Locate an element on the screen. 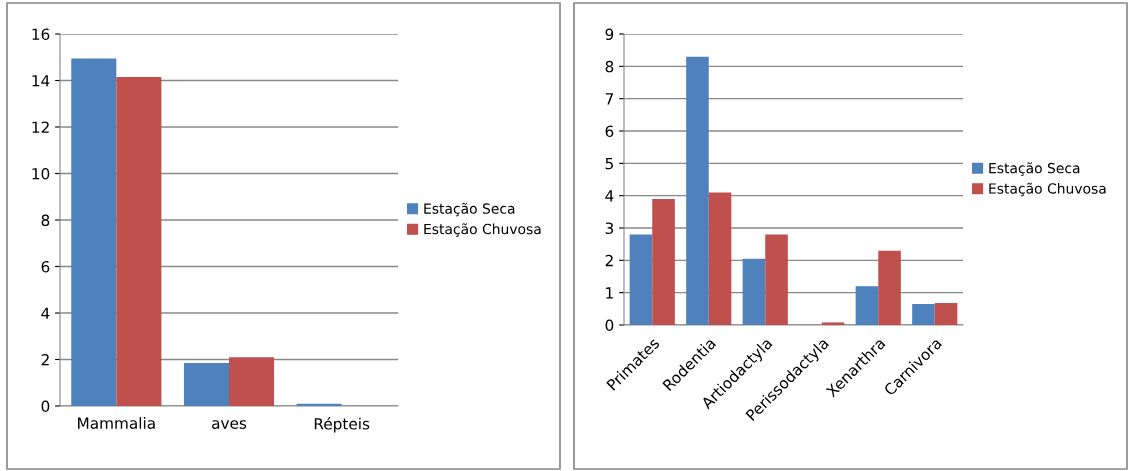  x-tick-label: Mammalia is located at coordinates (116, 423).